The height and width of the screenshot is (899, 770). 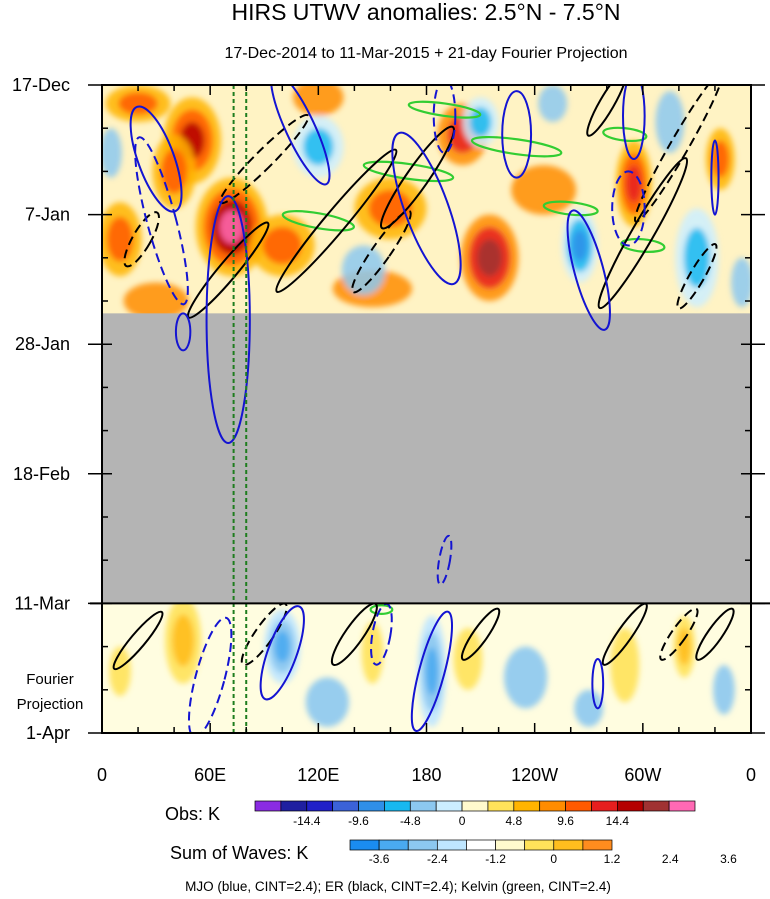 I want to click on colorbar-tick-label: 4.8, so click(x=513, y=821).